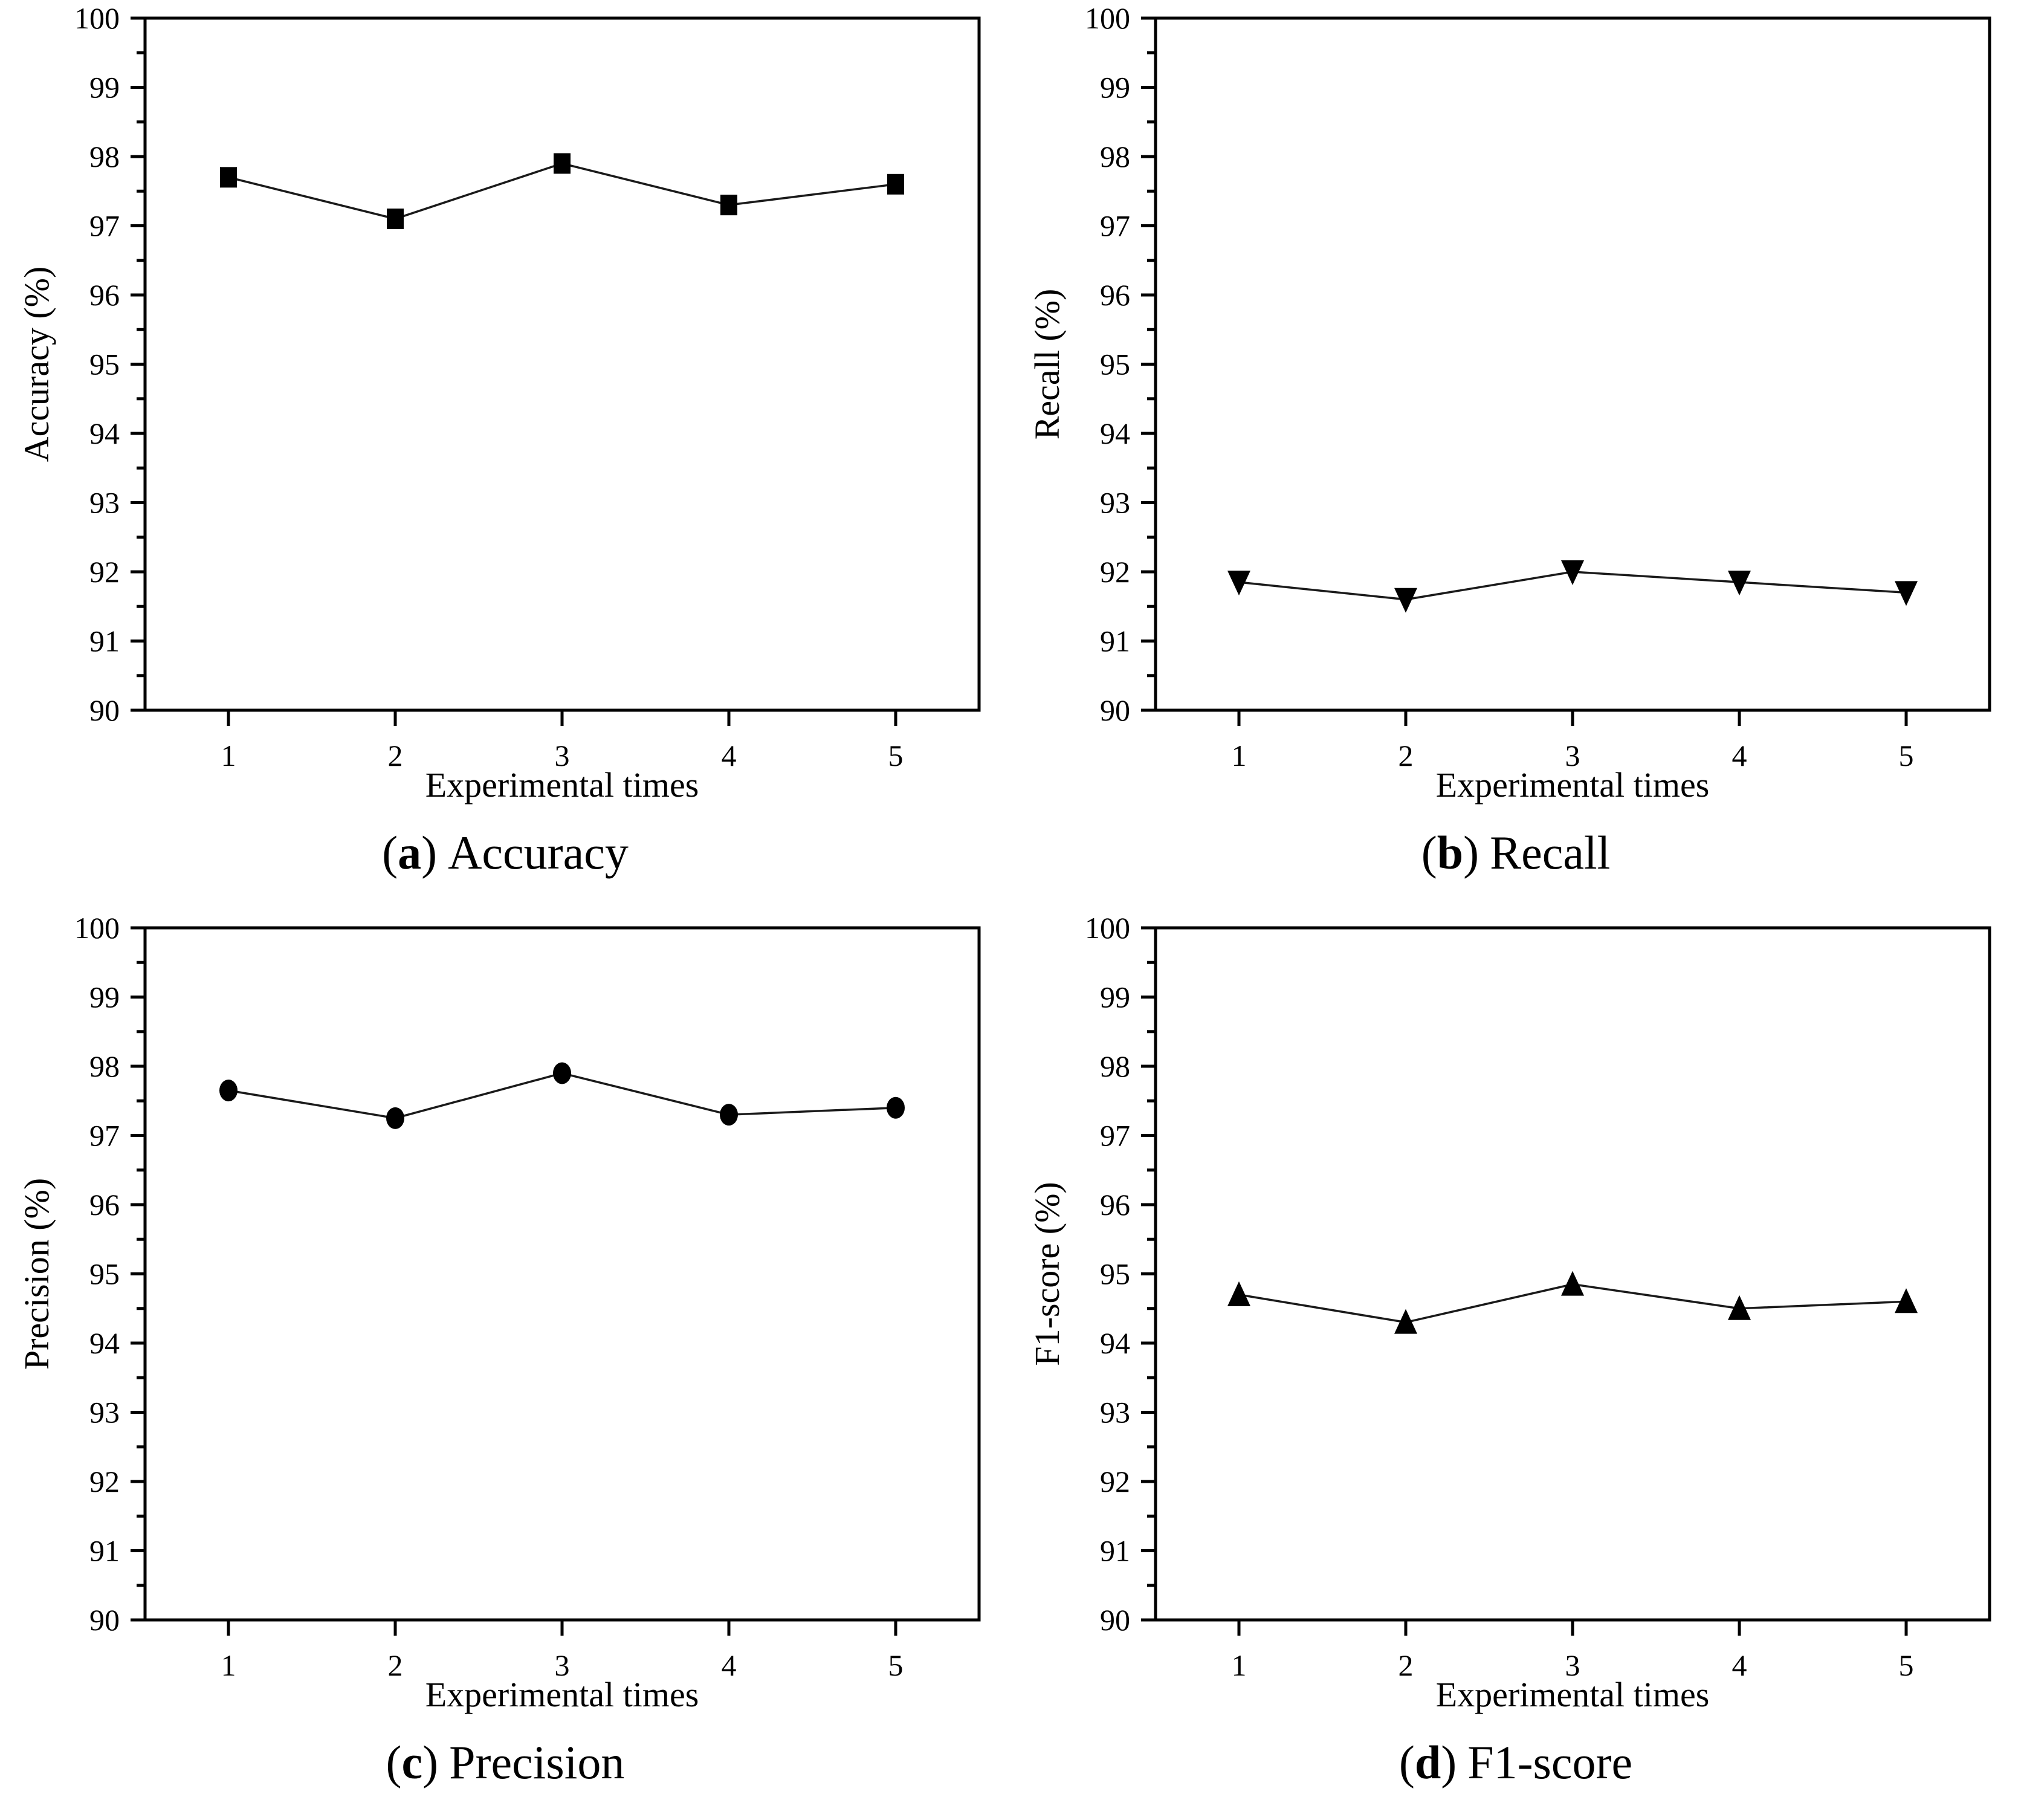 This screenshot has height=1820, width=2021. Describe the element at coordinates (410, 852) in the screenshot. I see `caption-letter: a` at that location.